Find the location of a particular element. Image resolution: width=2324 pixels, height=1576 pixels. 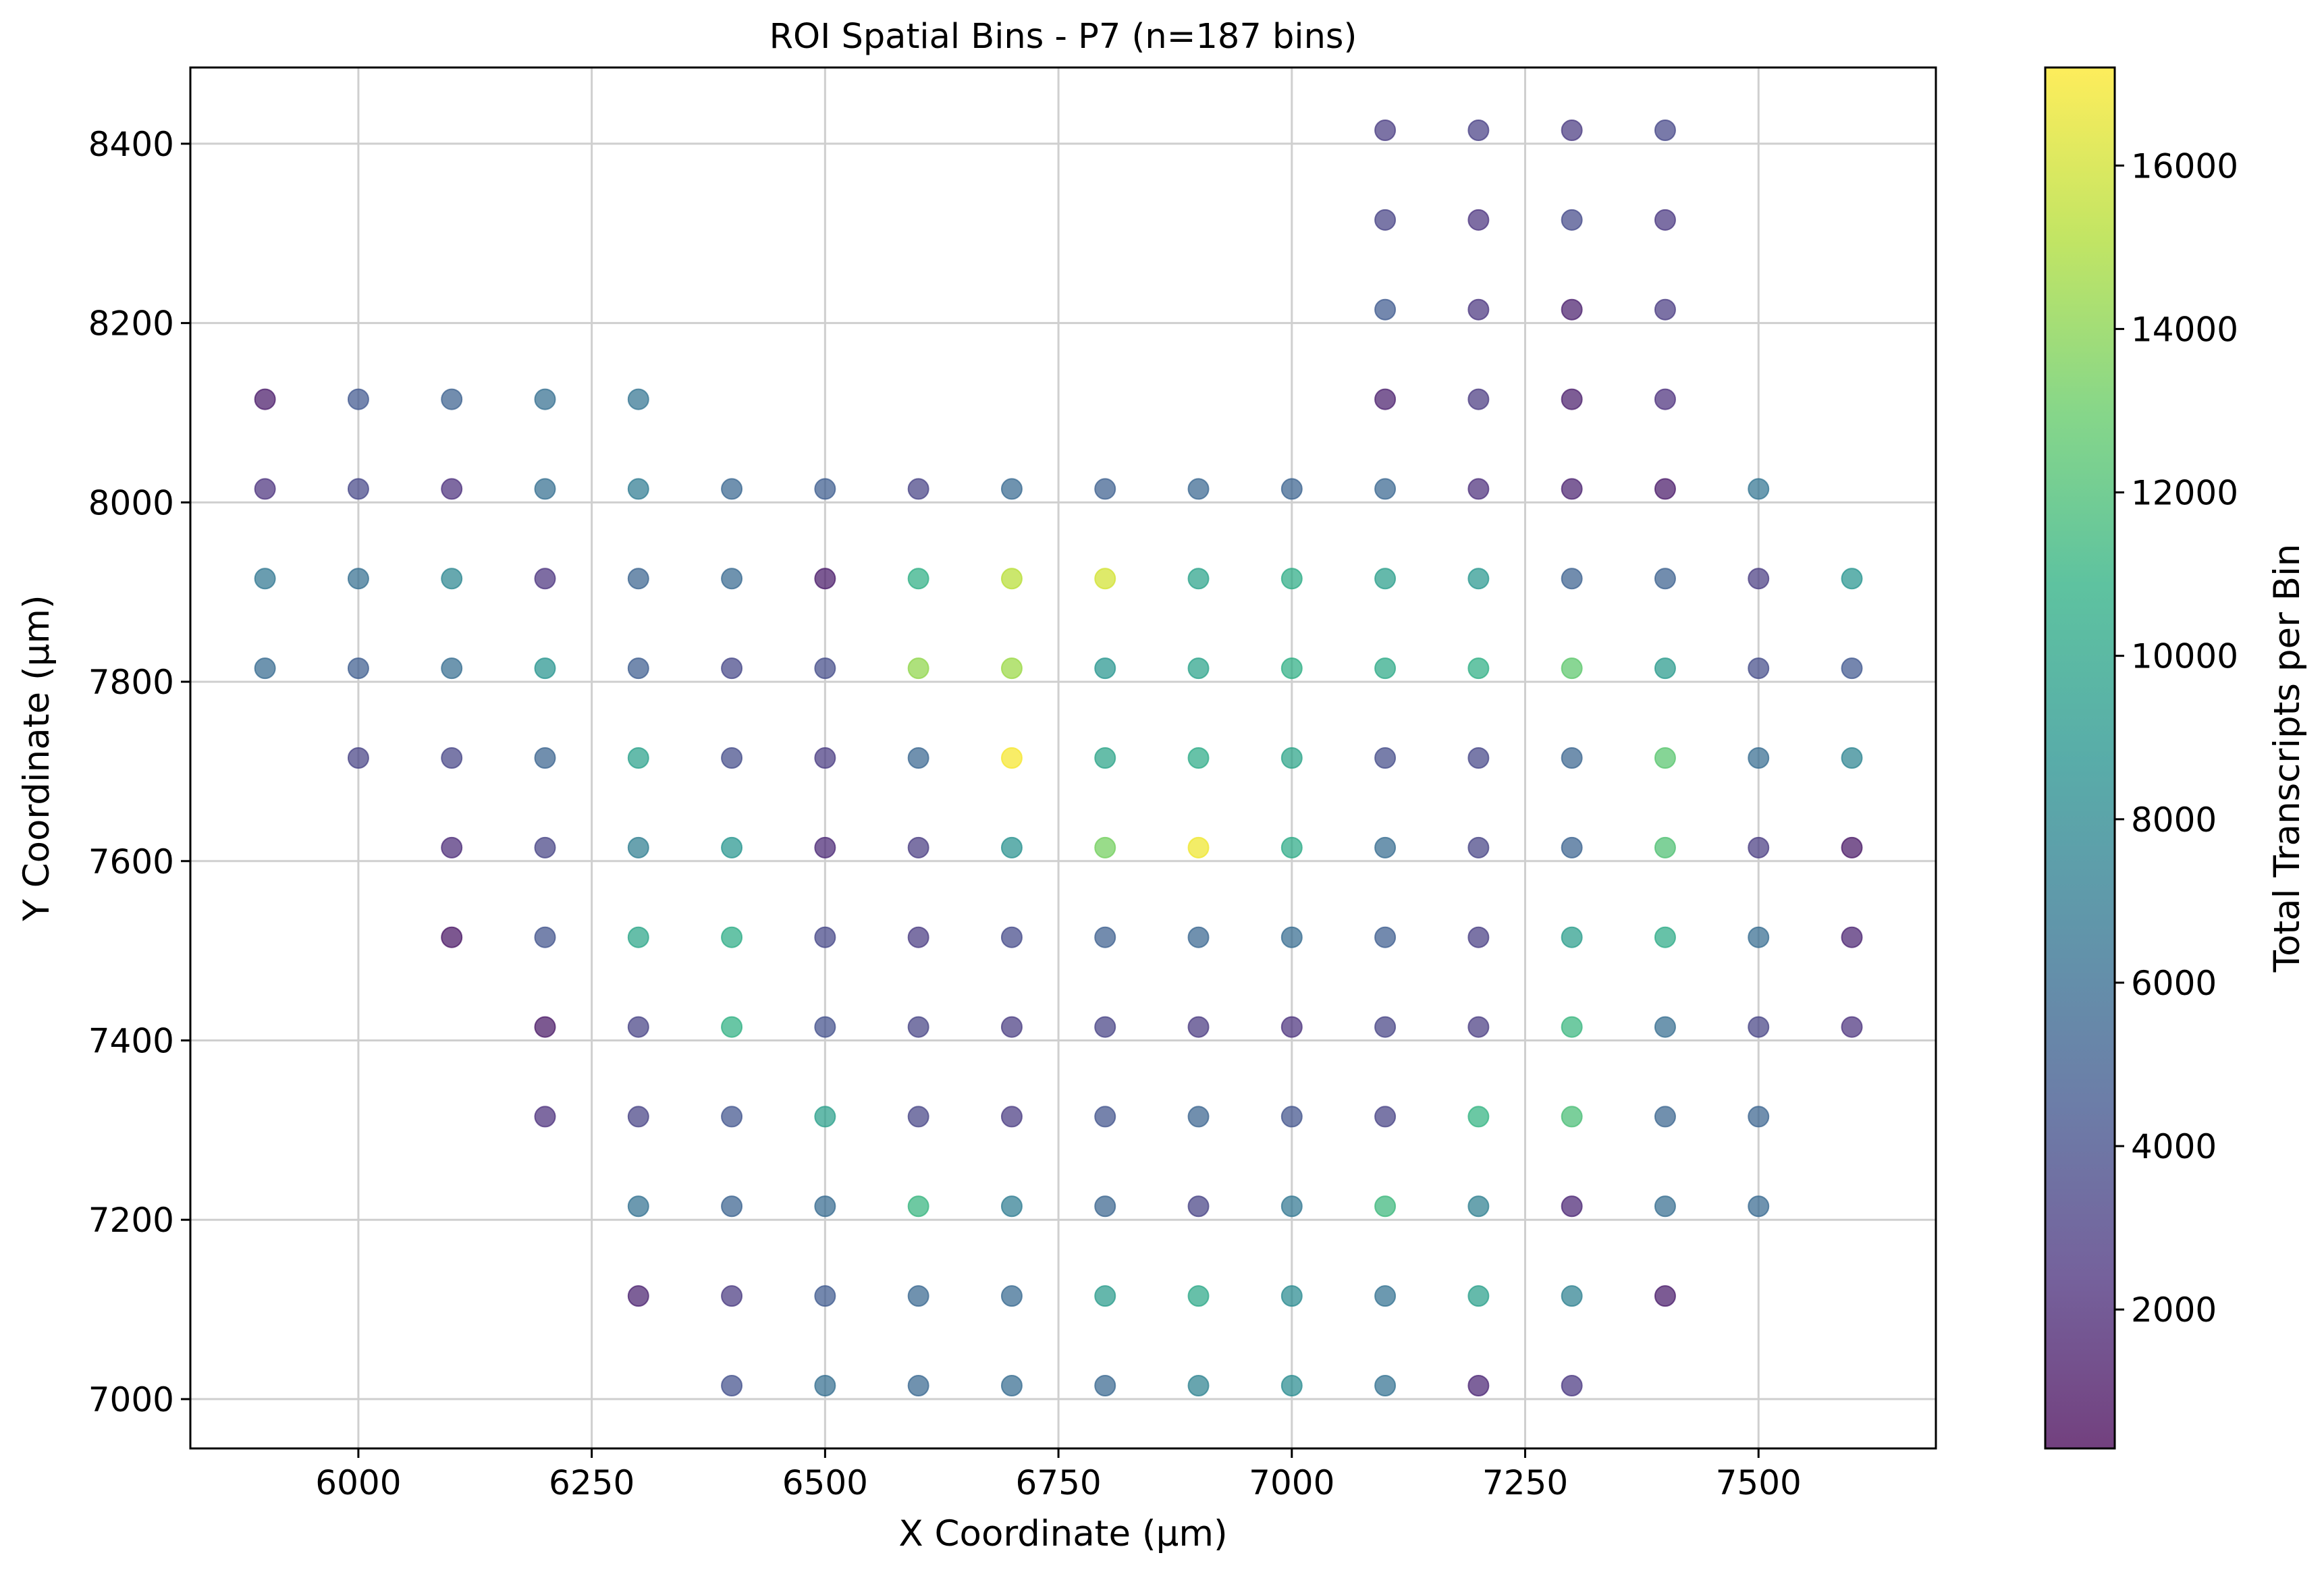

colorbar-tick-label: 12000 is located at coordinates (2185, 493).